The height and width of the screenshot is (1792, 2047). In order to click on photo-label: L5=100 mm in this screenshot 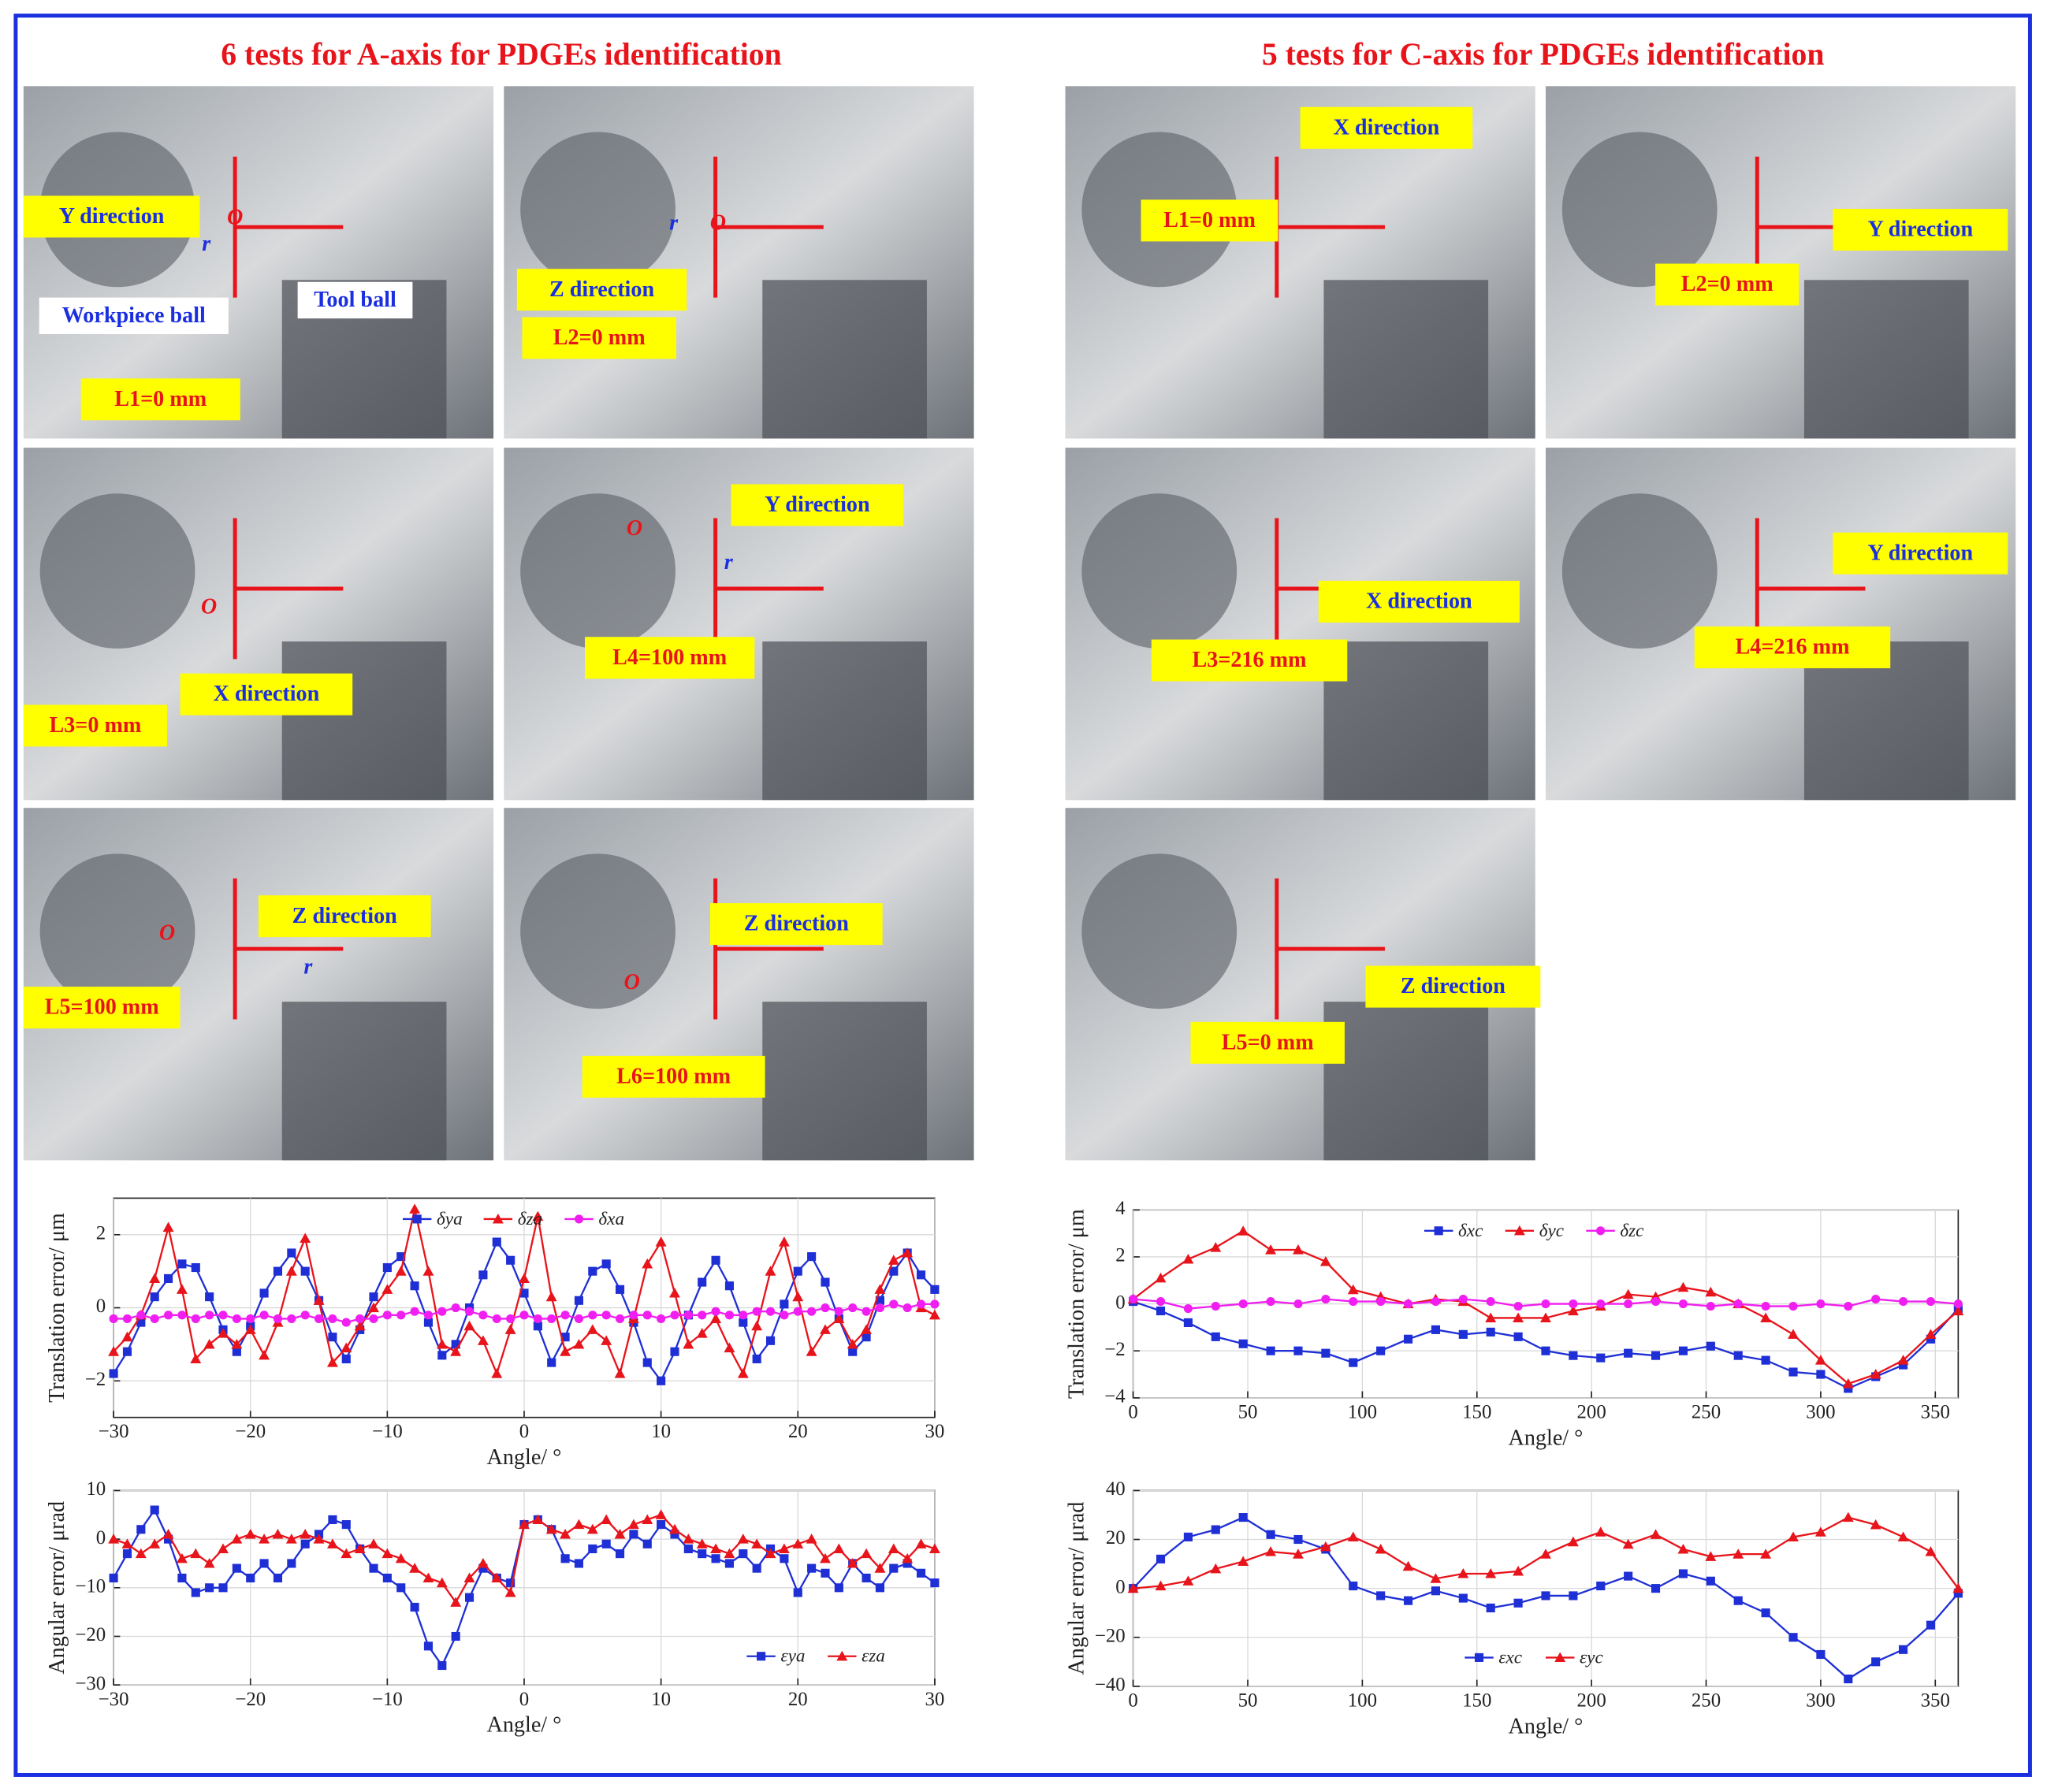, I will do `click(102, 1007)`.